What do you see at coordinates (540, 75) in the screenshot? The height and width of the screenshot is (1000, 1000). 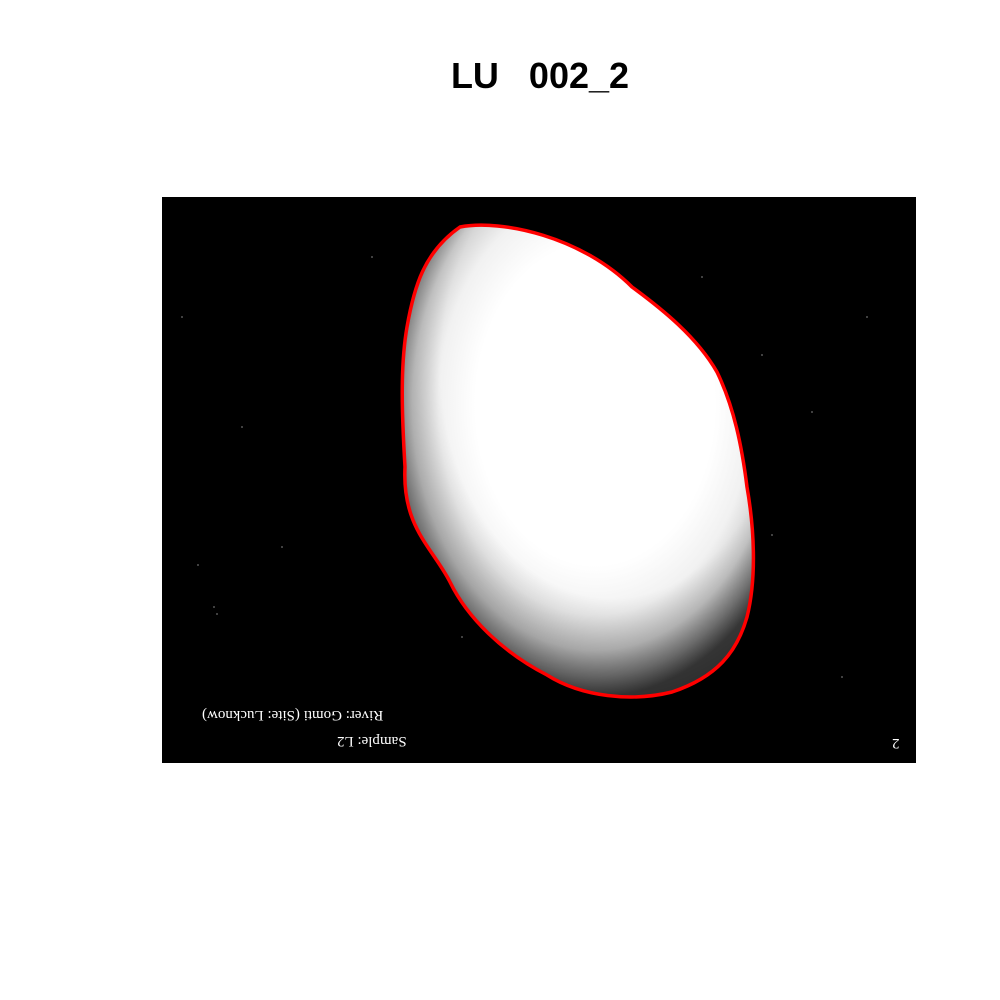 I see `image-title: LU 002_2` at bounding box center [540, 75].